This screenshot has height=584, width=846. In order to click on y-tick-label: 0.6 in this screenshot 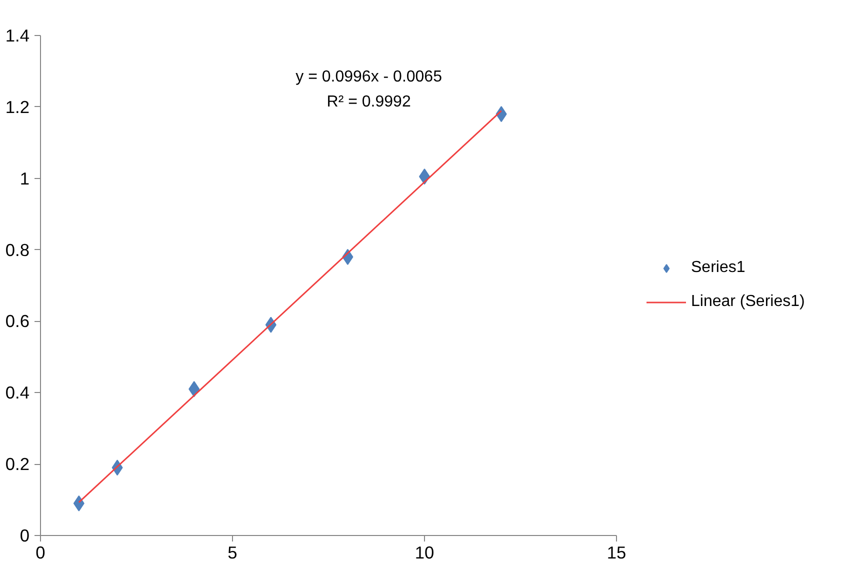, I will do `click(17, 321)`.